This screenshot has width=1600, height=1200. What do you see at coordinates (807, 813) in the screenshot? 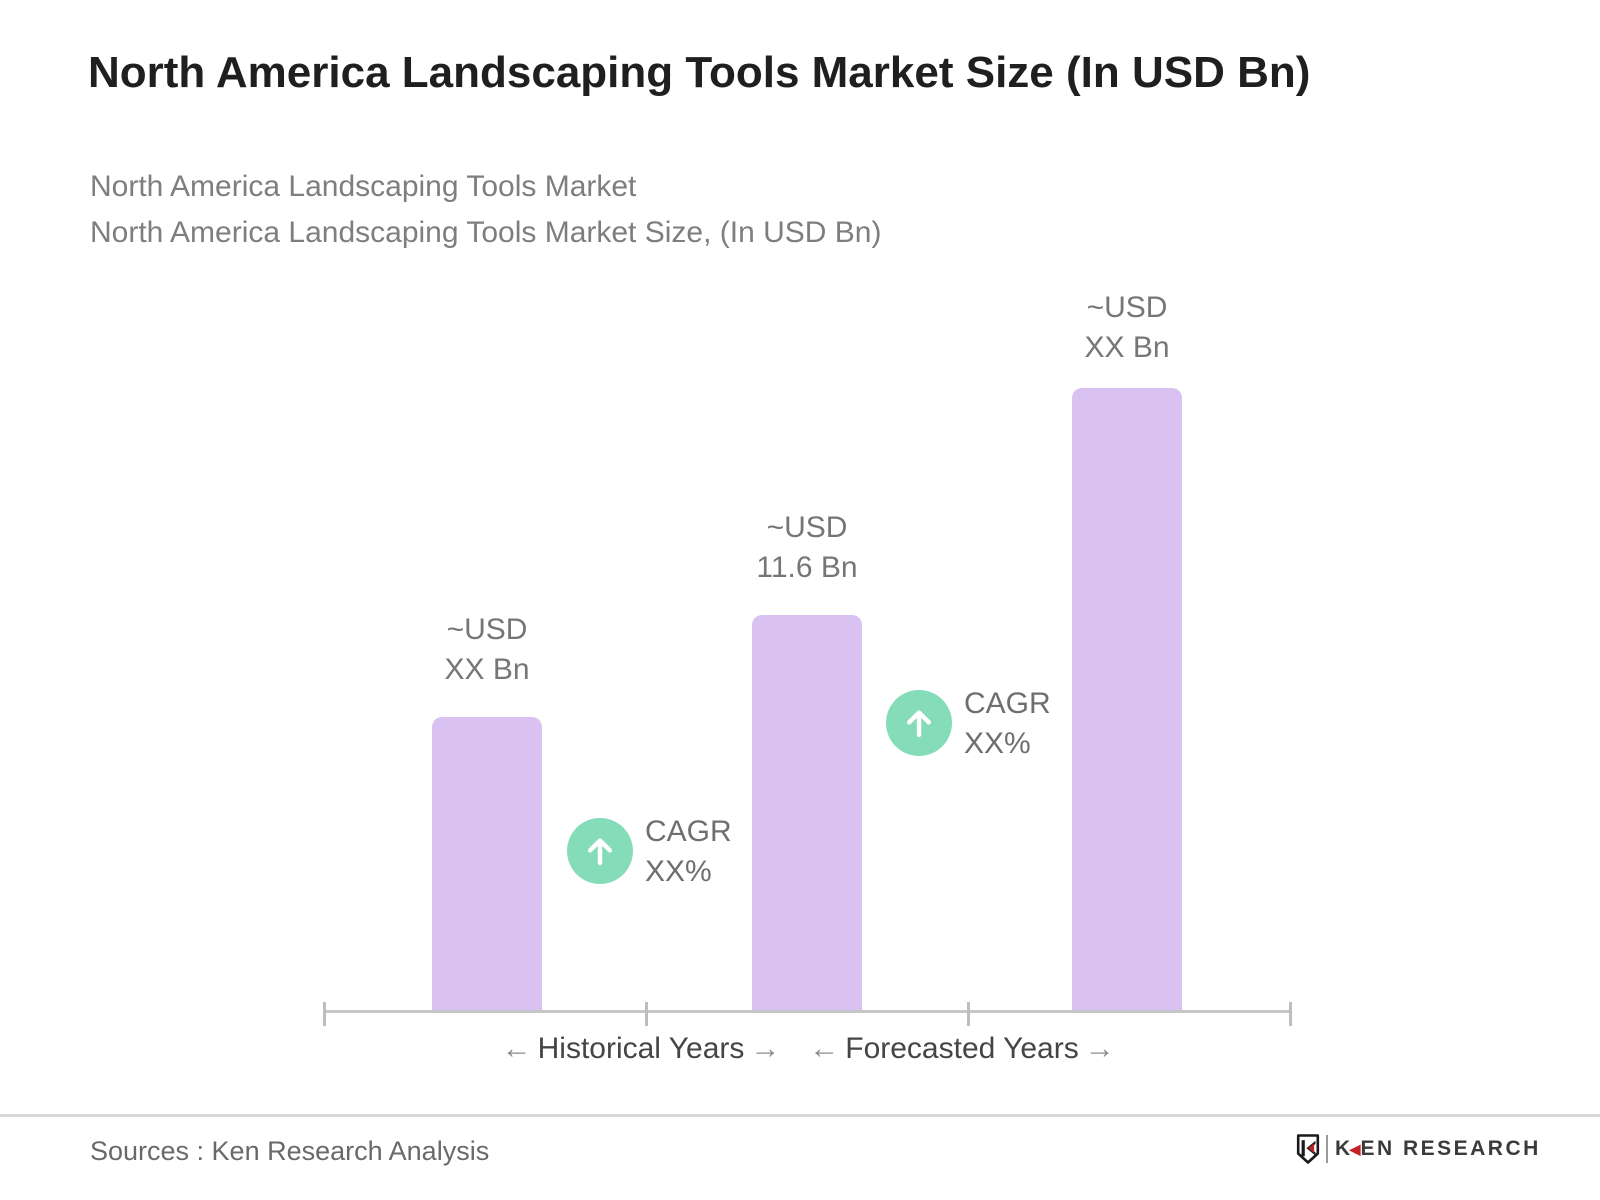
I see `bar-base-year` at bounding box center [807, 813].